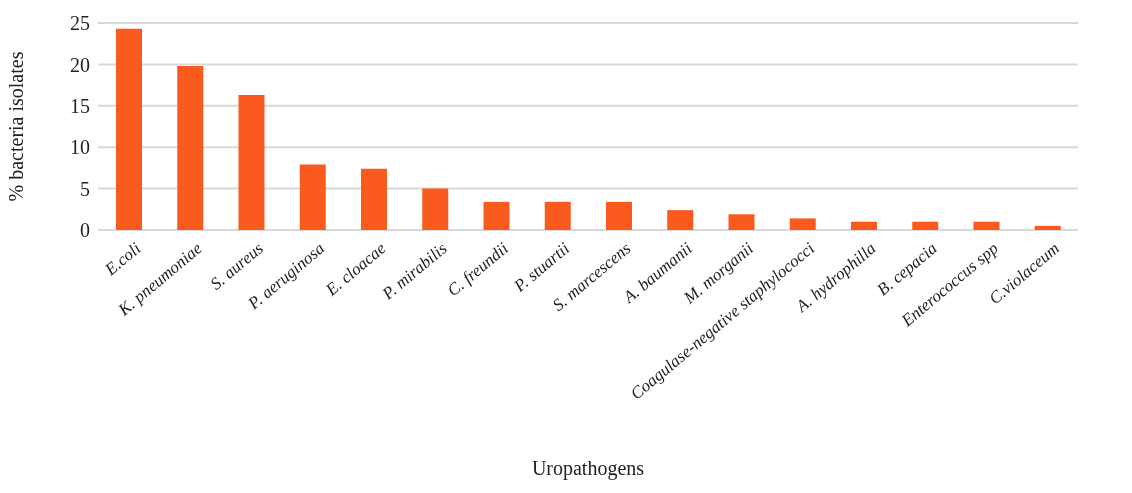 The height and width of the screenshot is (493, 1132). What do you see at coordinates (85, 230) in the screenshot?
I see `y-tick-label: 0` at bounding box center [85, 230].